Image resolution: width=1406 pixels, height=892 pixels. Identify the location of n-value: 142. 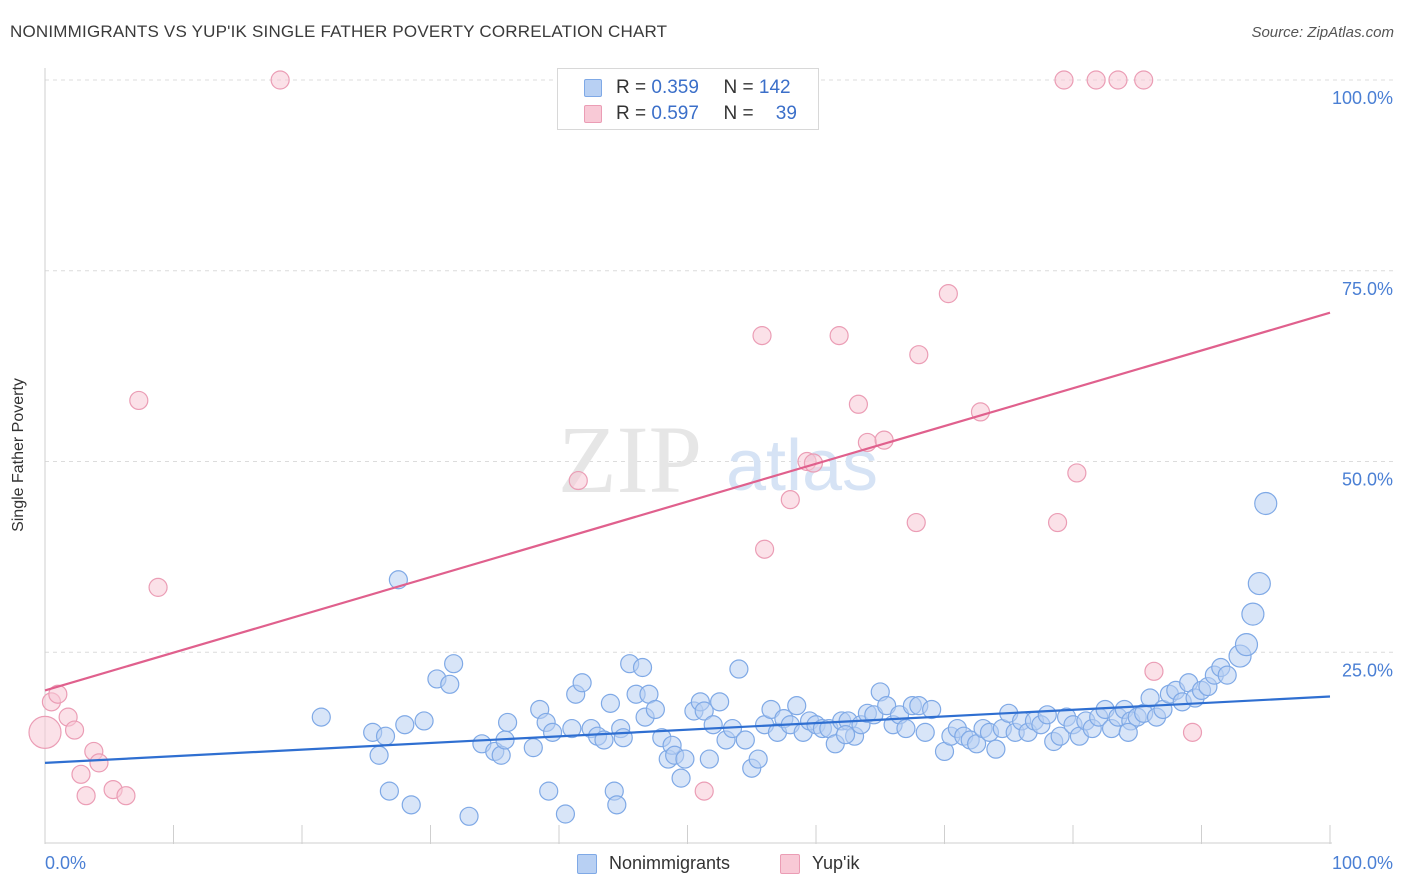
(774, 87).